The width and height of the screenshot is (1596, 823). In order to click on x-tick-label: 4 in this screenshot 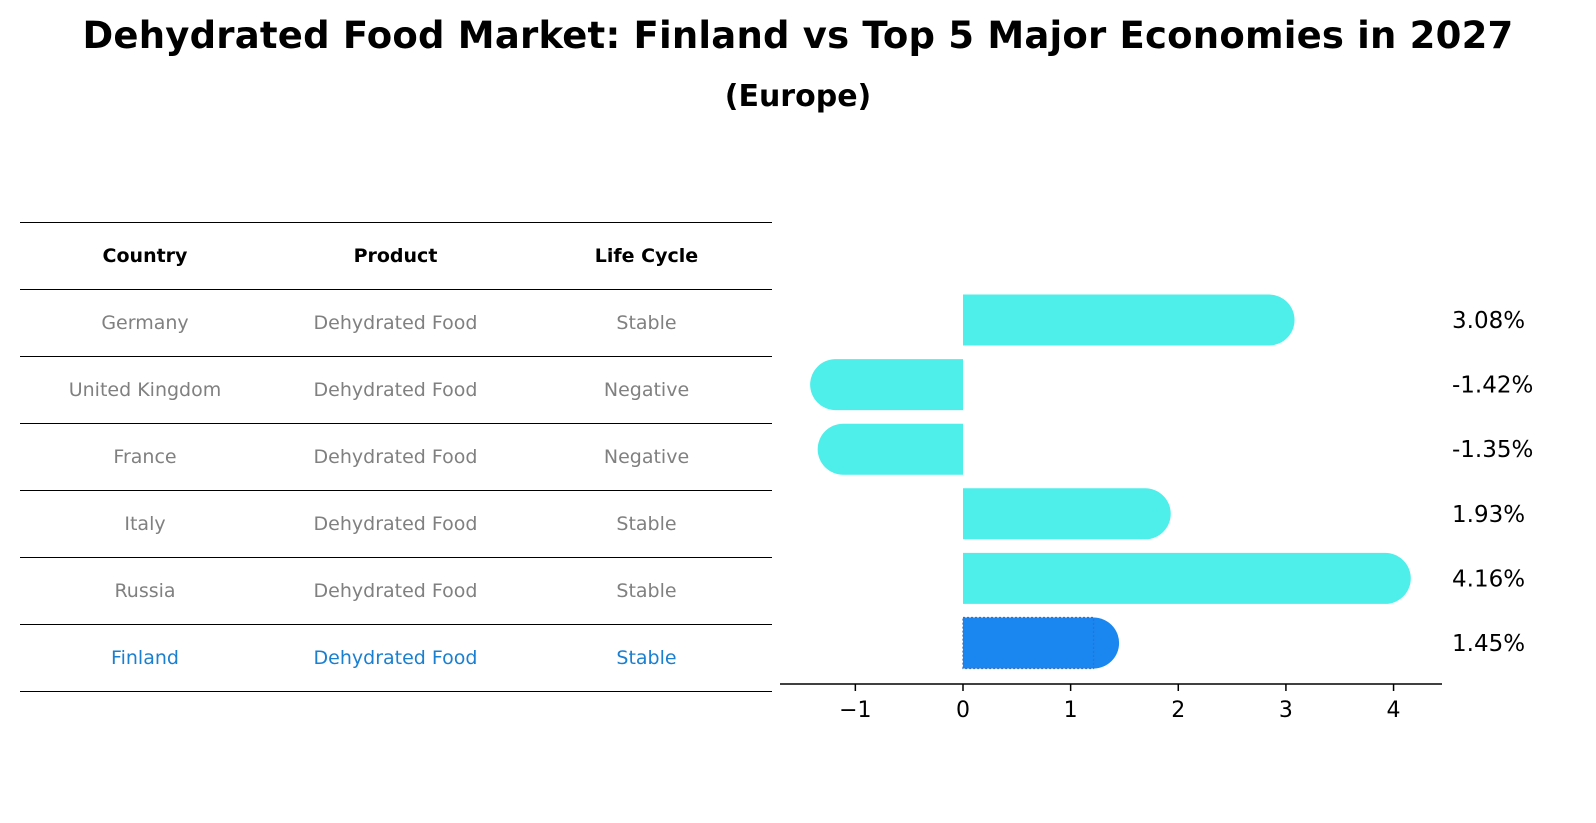, I will do `click(1394, 710)`.